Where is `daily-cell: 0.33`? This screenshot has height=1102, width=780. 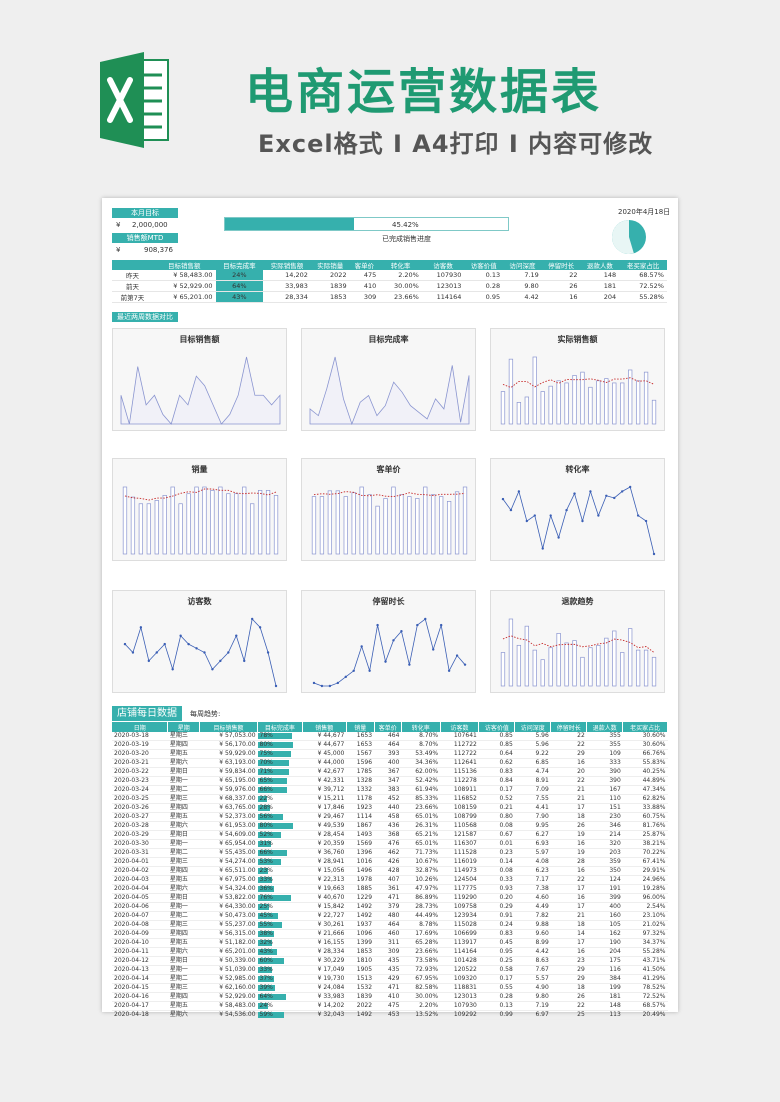
daily-cell: 0.33 is located at coordinates (496, 880).